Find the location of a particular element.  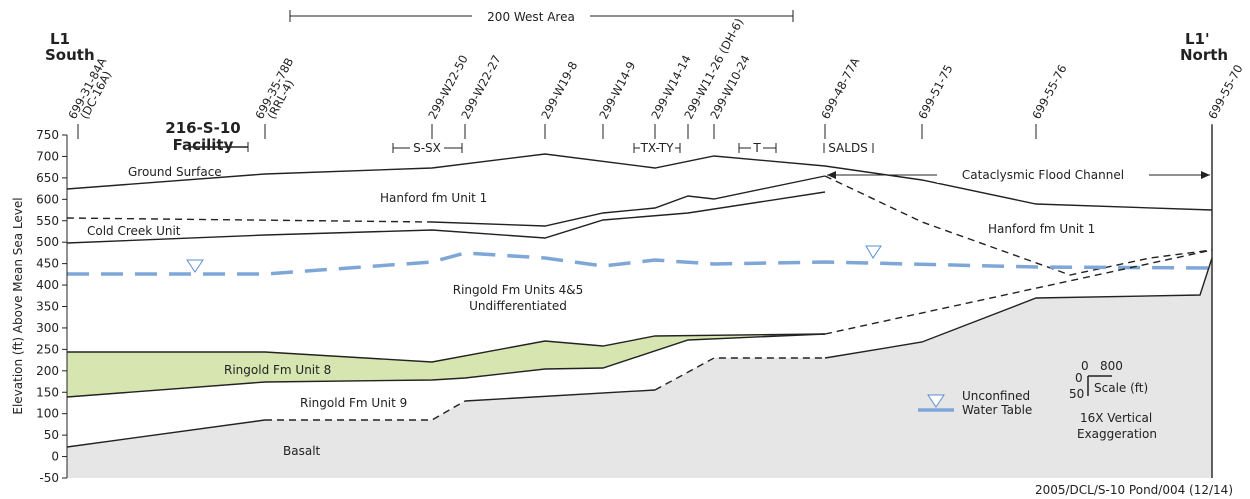

y-tick-label: 600 is located at coordinates (47, 199).